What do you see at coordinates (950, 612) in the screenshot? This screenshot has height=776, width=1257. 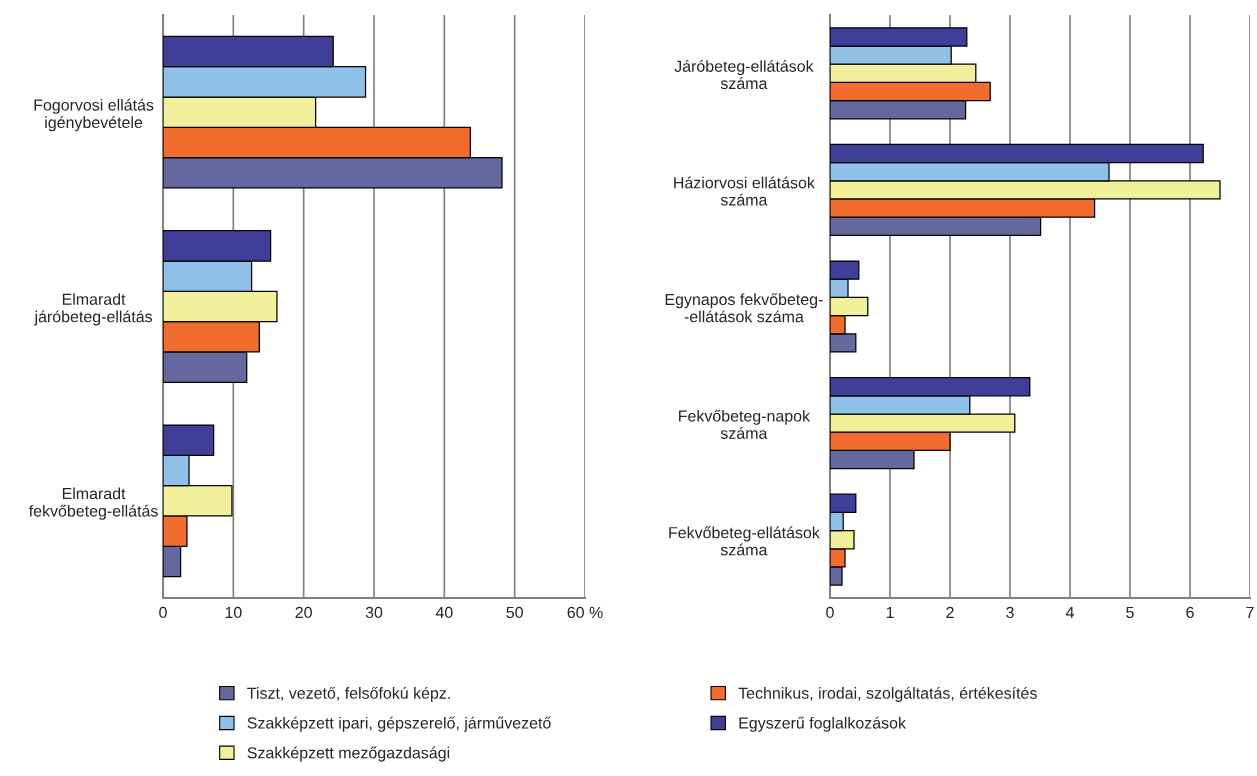 I see `x-tick-label: 2` at bounding box center [950, 612].